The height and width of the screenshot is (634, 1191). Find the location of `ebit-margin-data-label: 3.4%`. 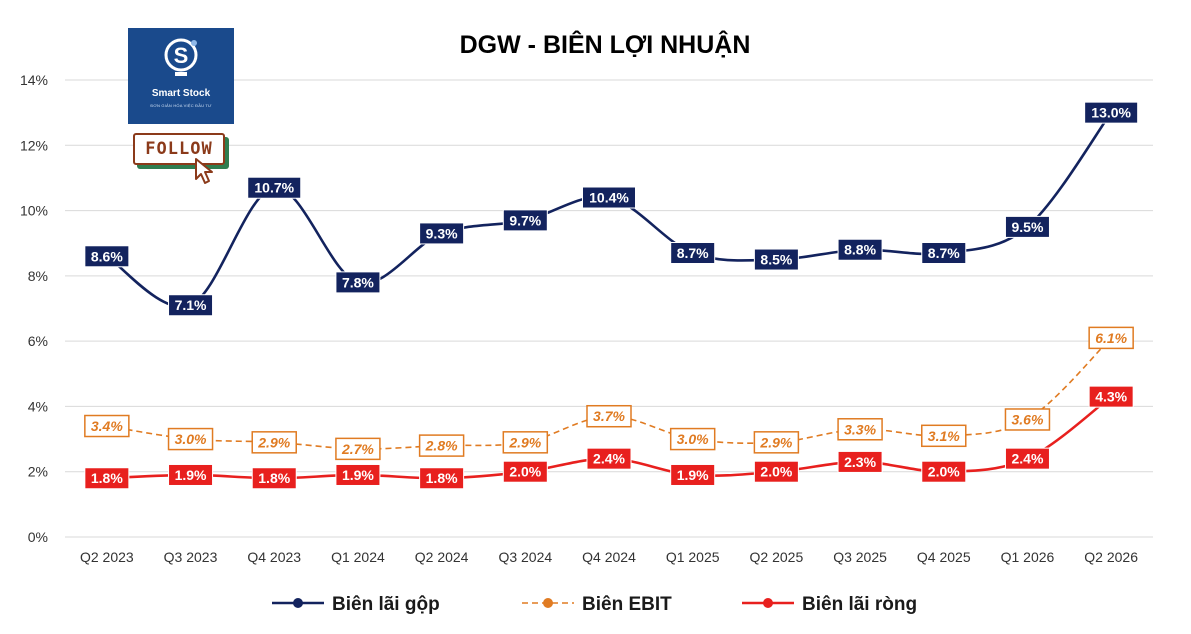

ebit-margin-data-label: 3.4% is located at coordinates (107, 426).